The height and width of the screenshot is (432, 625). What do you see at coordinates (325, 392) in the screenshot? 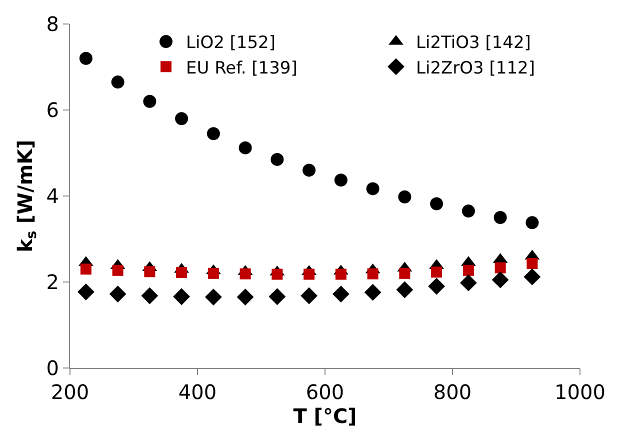
I see `x-tick-label: 600` at bounding box center [325, 392].